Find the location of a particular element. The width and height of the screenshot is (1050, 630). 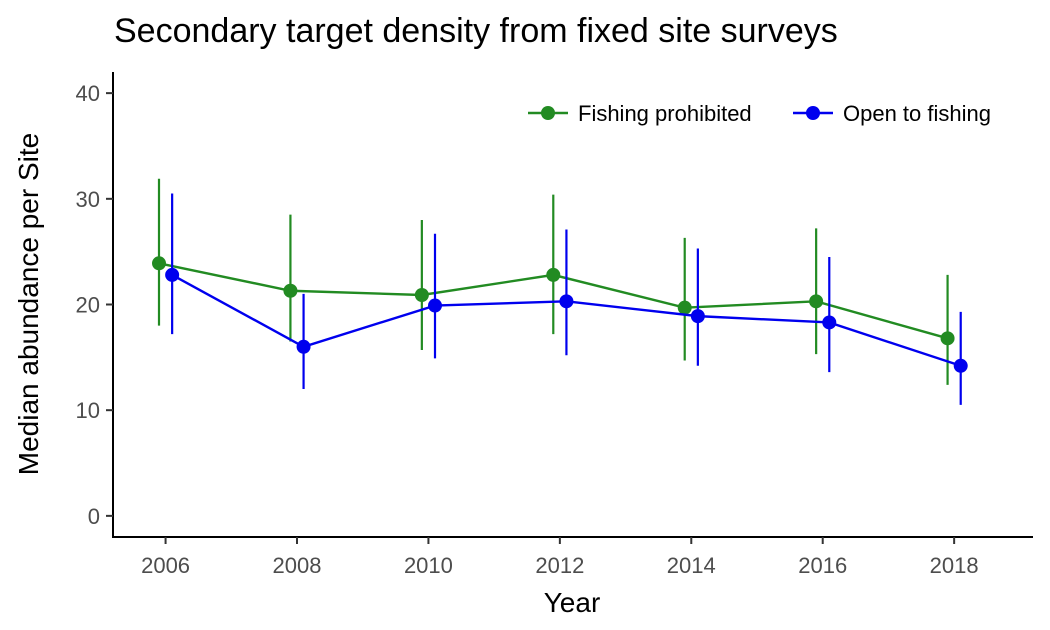

legend-item: Open to fishing is located at coordinates (892, 113).